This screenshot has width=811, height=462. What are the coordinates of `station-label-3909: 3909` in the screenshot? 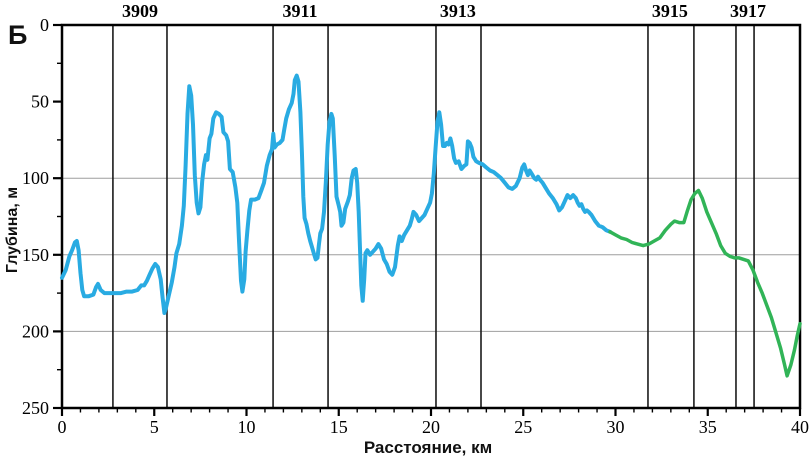 It's located at (140, 11).